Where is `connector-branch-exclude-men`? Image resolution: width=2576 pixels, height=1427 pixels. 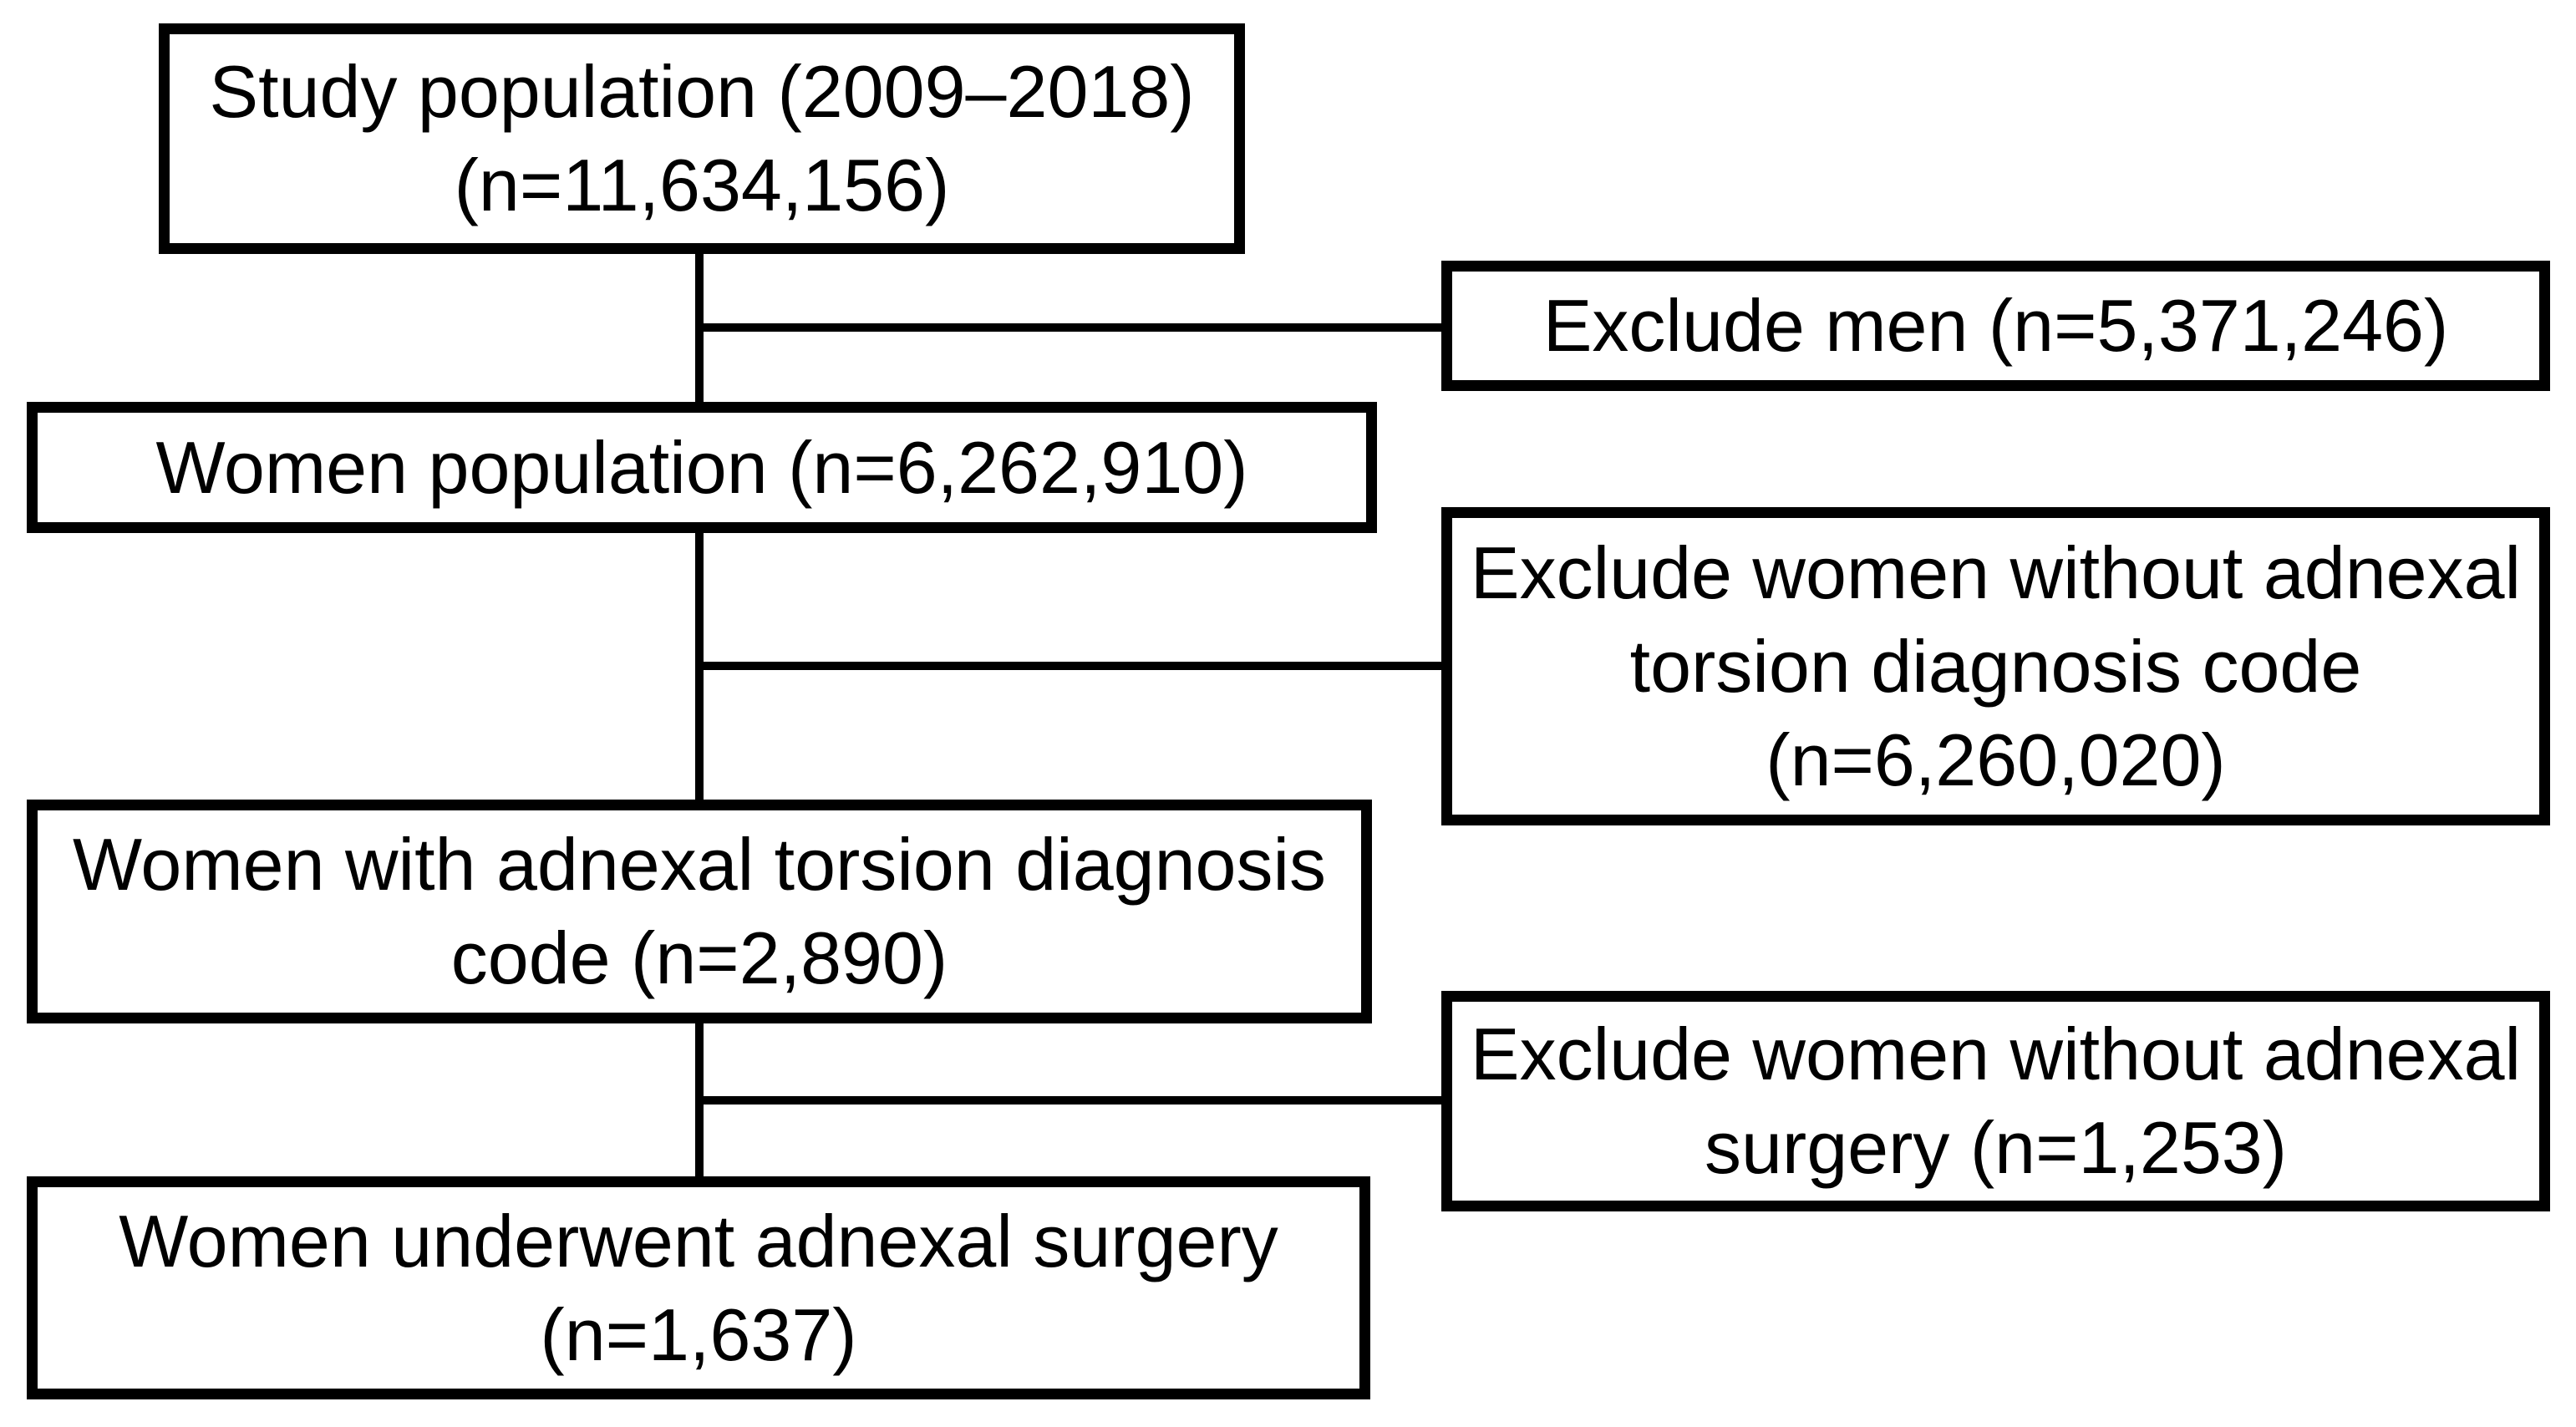
connector-branch-exclude-men is located at coordinates (1069, 327).